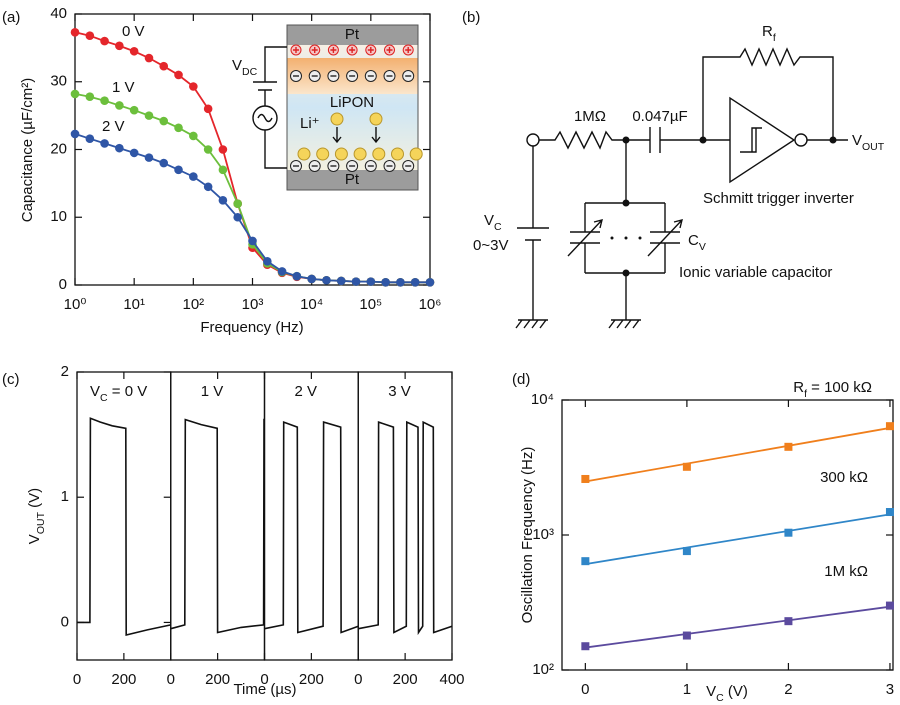  I want to click on text-part: (V), so click(34, 500).